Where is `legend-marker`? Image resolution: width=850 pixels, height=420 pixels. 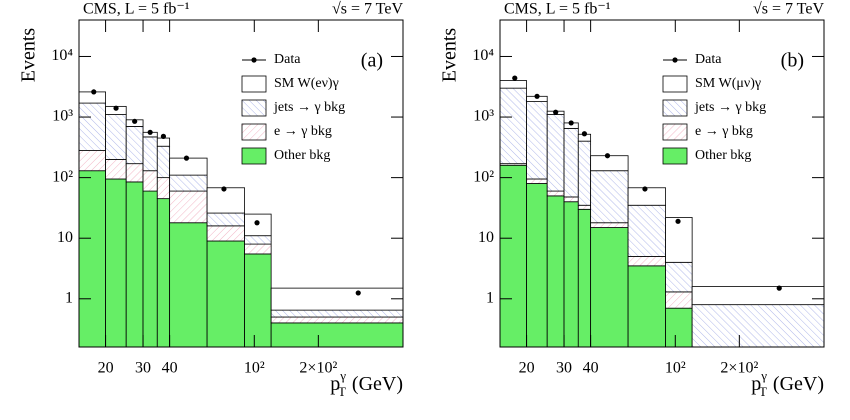 legend-marker is located at coordinates (675, 60).